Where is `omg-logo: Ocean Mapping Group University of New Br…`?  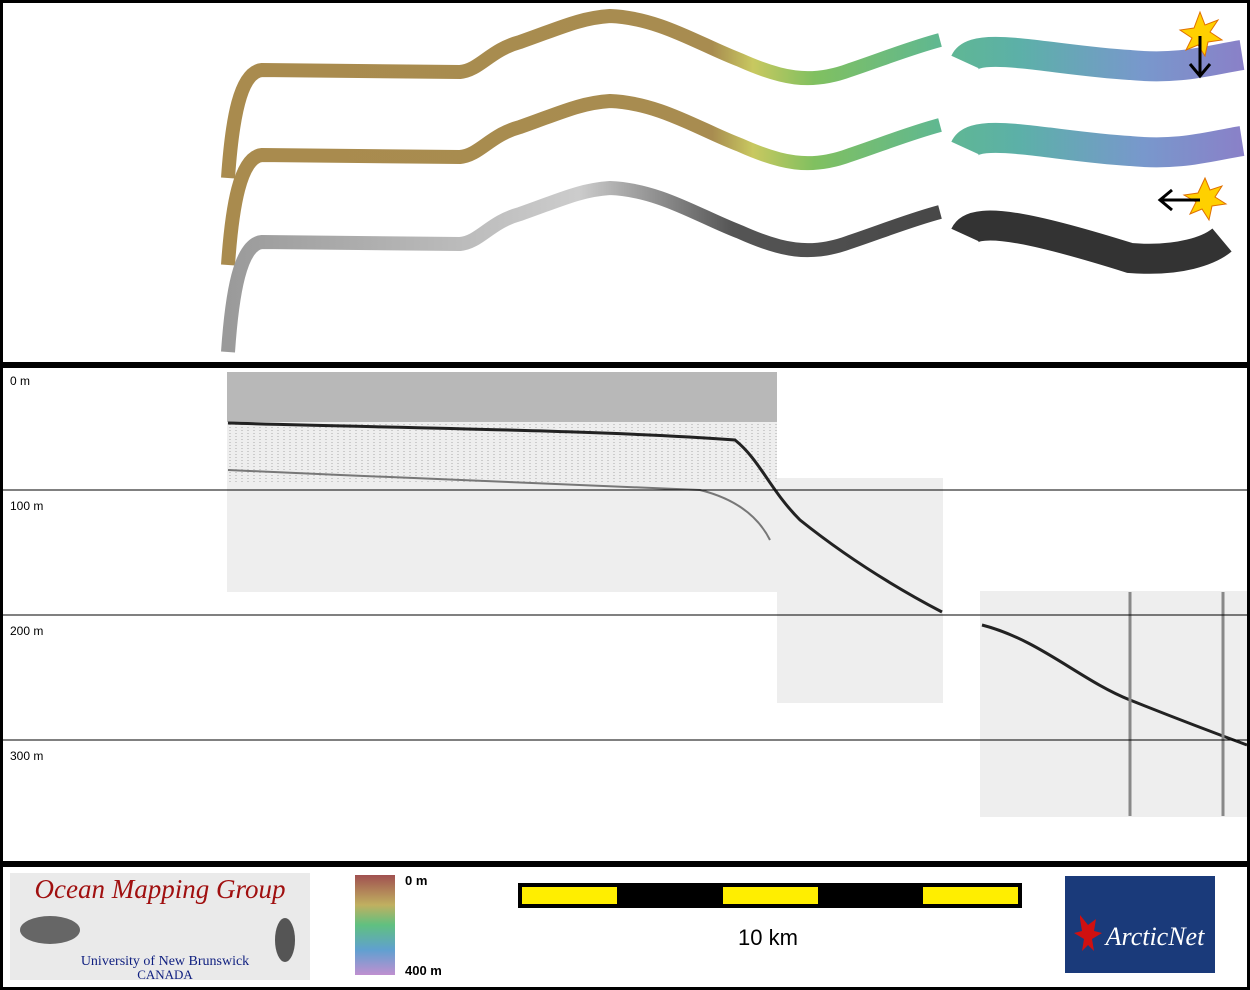 omg-logo: Ocean Mapping Group University of New Br… is located at coordinates (160, 927).